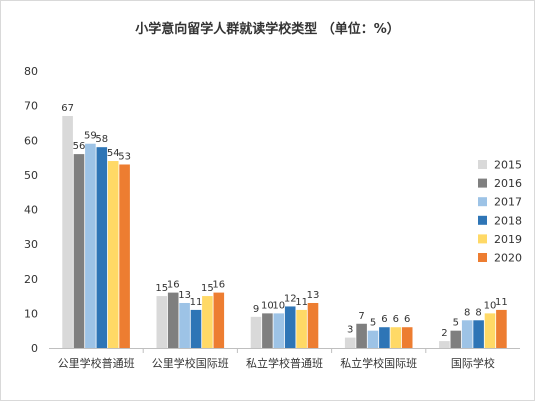 Image resolution: width=535 pixels, height=401 pixels. Describe the element at coordinates (31, 71) in the screenshot. I see `y-tick-label: 80` at that location.